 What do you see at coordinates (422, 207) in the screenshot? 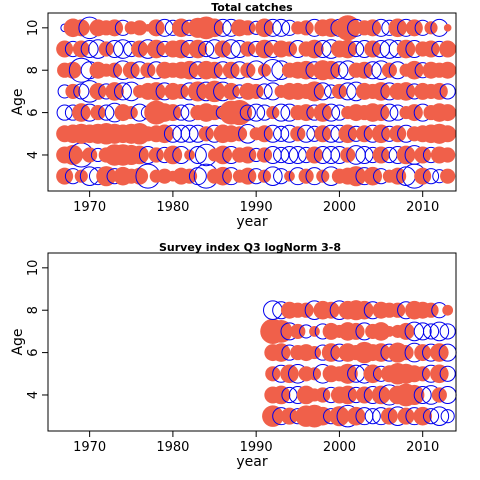
I see `x-tick-label: 2010` at bounding box center [422, 207].